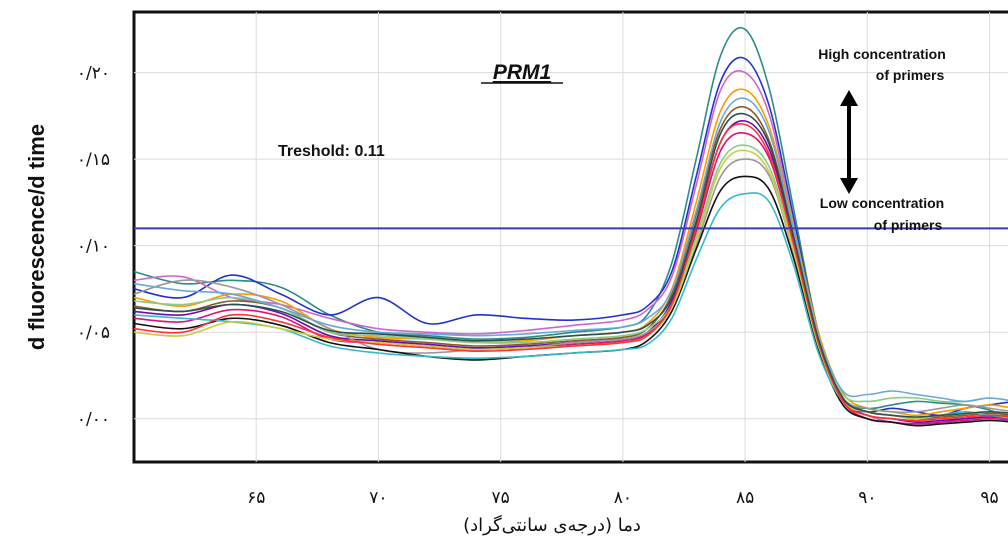  Describe the element at coordinates (522, 72) in the screenshot. I see `chart-title: PRM1` at that location.